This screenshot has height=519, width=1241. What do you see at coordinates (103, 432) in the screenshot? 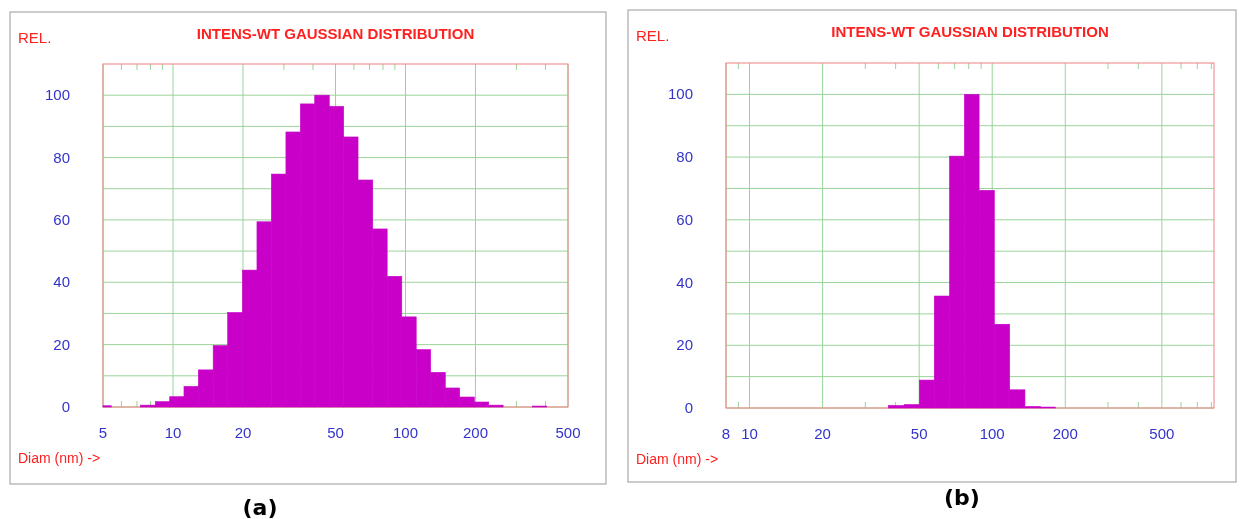
I see `x-tick-label: 5` at bounding box center [103, 432].